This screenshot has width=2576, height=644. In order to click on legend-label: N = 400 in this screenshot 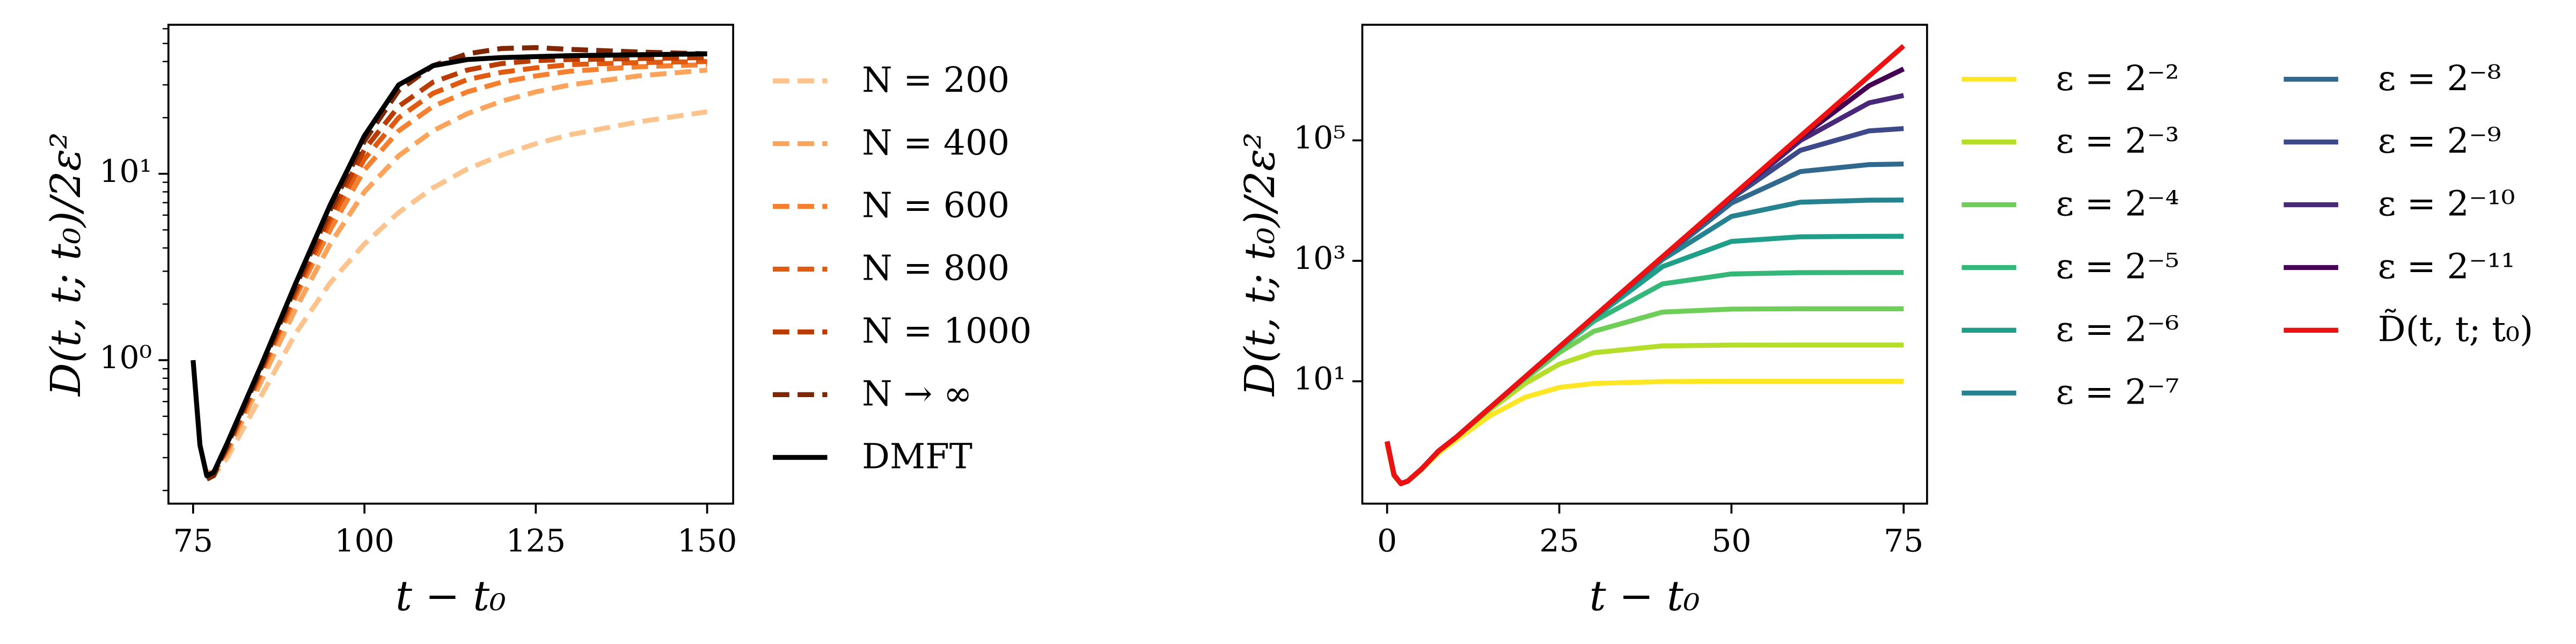, I will do `click(935, 143)`.